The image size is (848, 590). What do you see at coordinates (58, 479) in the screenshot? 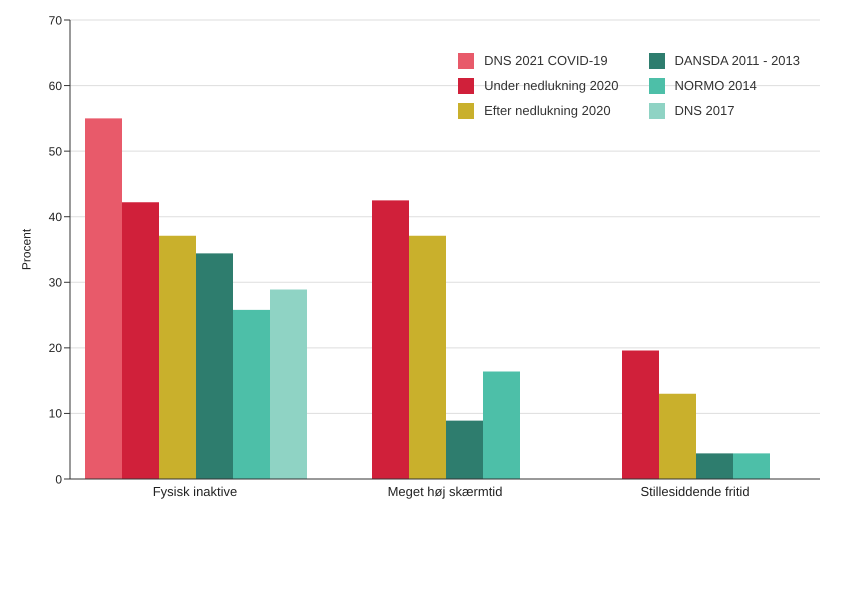
I see `y-tick-label: 0` at bounding box center [58, 479].